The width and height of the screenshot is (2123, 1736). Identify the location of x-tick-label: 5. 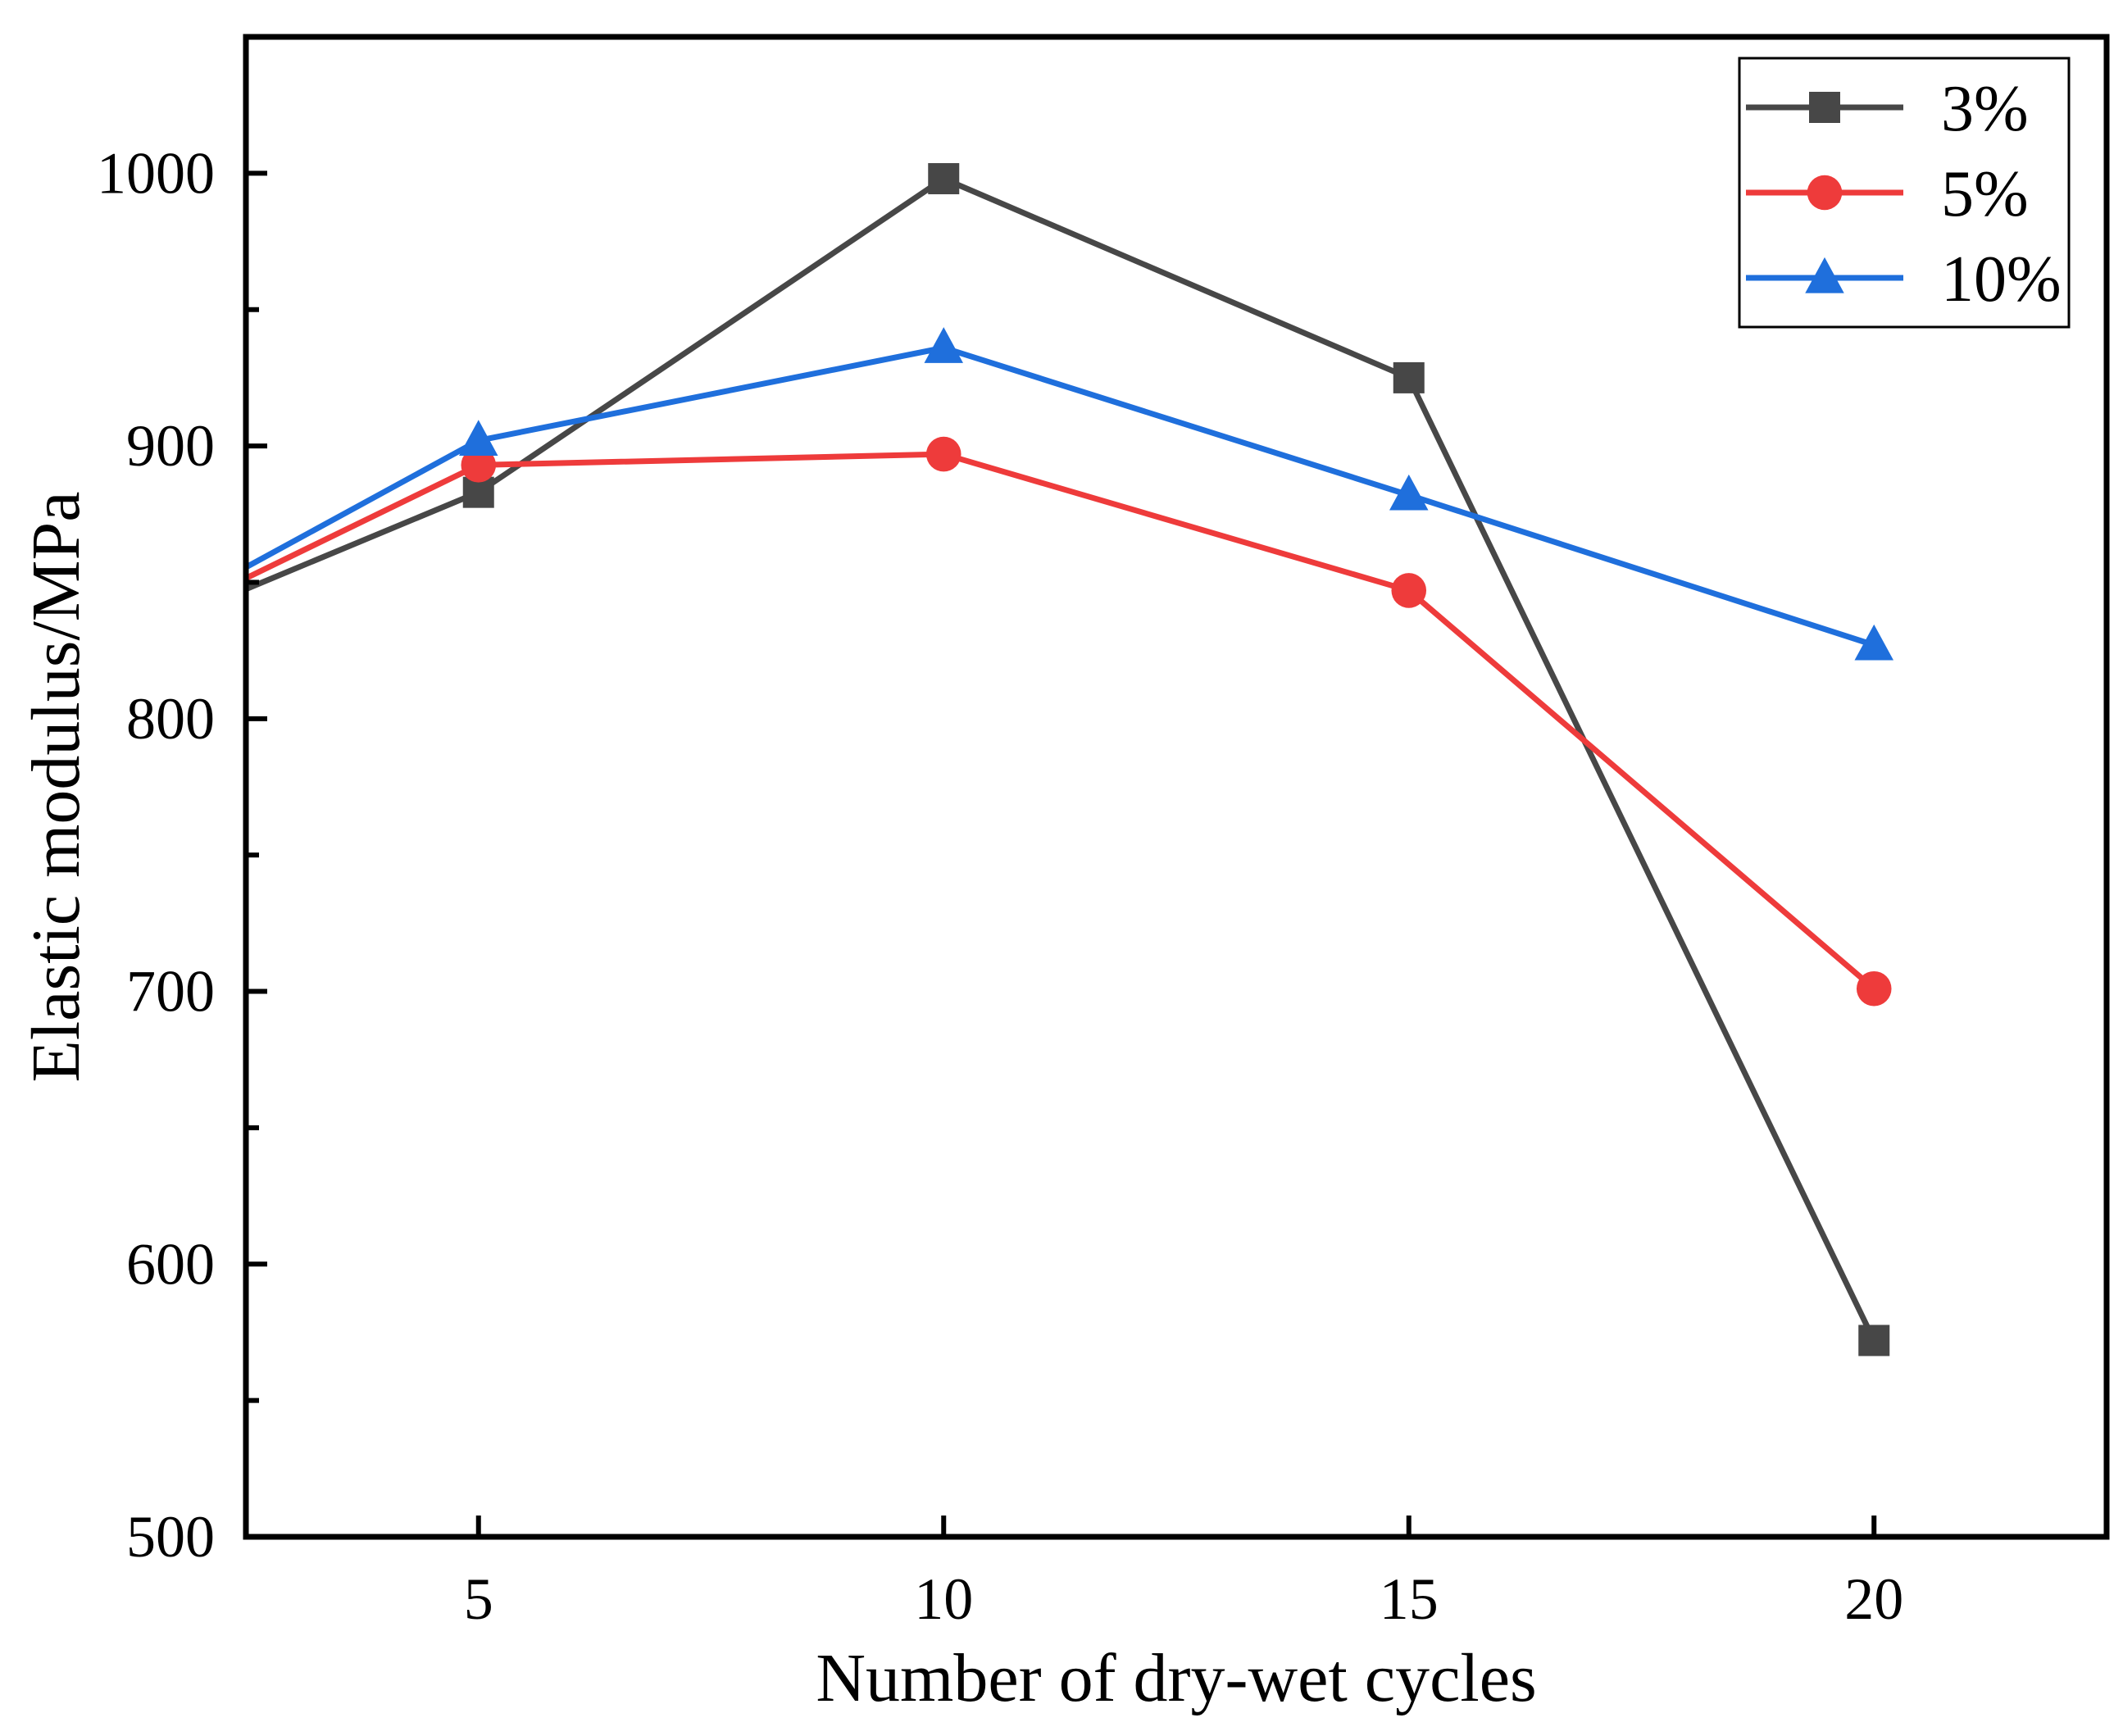
(479, 1599).